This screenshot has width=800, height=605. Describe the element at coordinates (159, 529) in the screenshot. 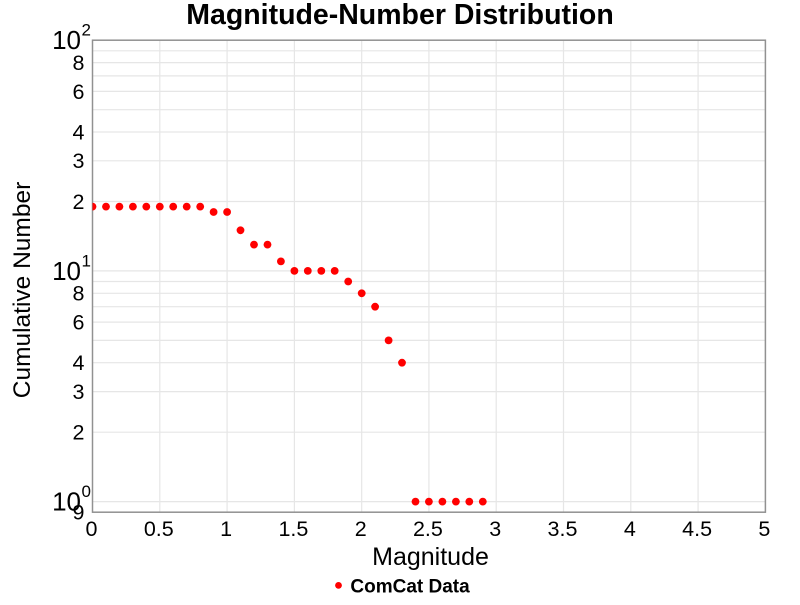

I see `svg-text: 0.5` at that location.